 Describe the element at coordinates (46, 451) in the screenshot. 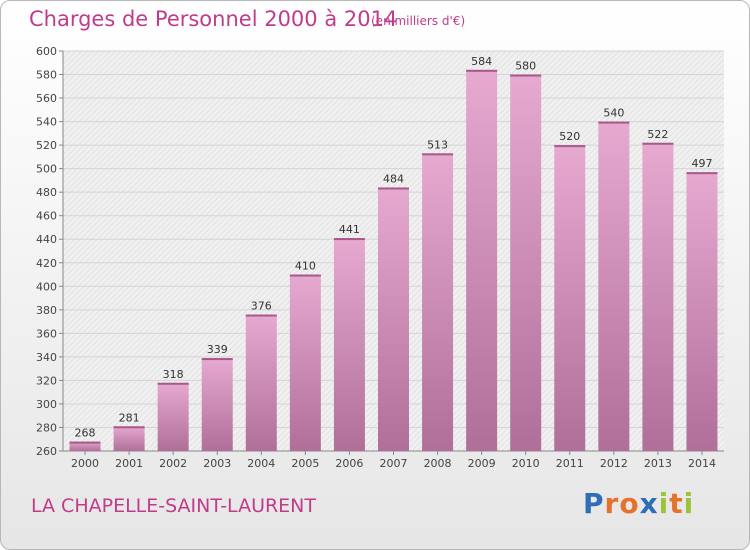

I see `y-tick-label: 260` at that location.